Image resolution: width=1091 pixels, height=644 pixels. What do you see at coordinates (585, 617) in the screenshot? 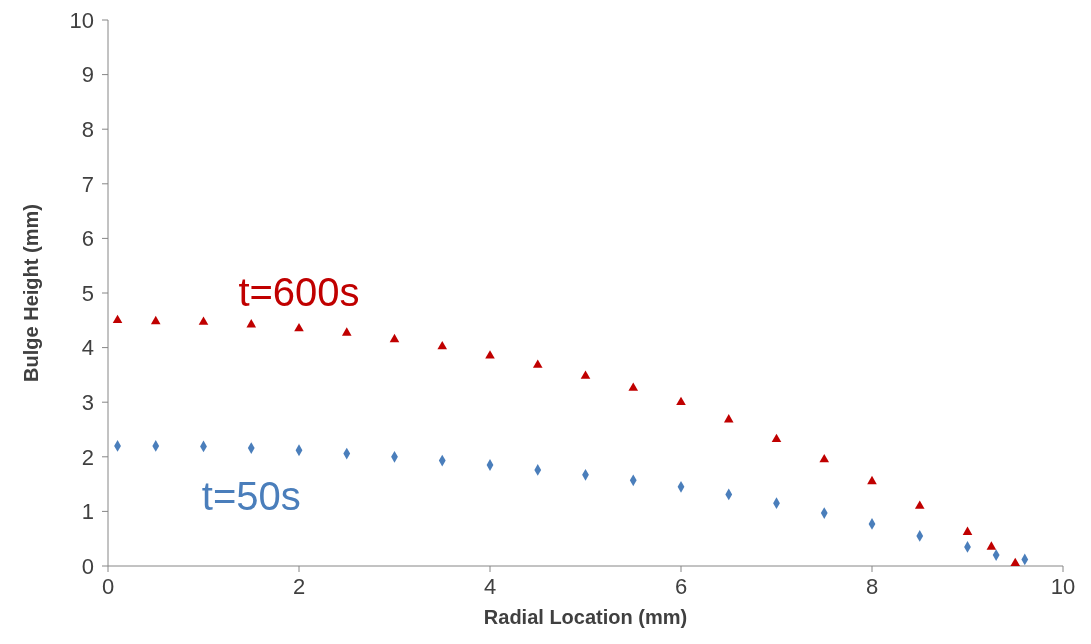
I see `x-axis-title: Radial Location (mm)` at bounding box center [585, 617].